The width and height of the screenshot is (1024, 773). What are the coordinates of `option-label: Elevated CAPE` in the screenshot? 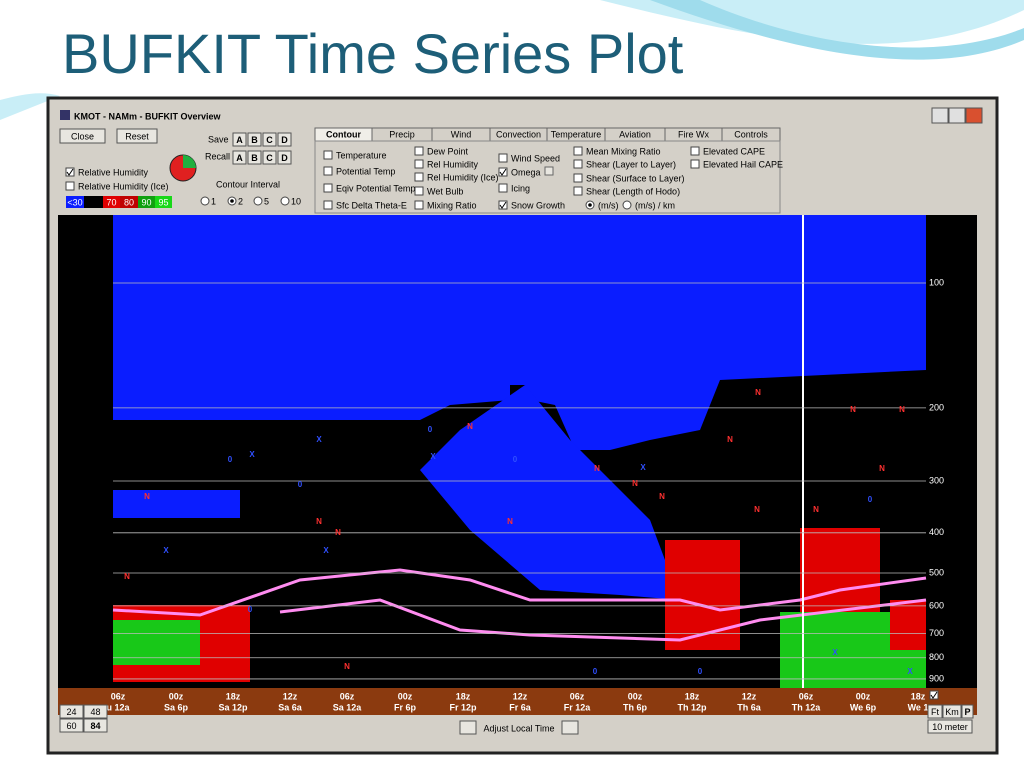 It's located at (734, 151).